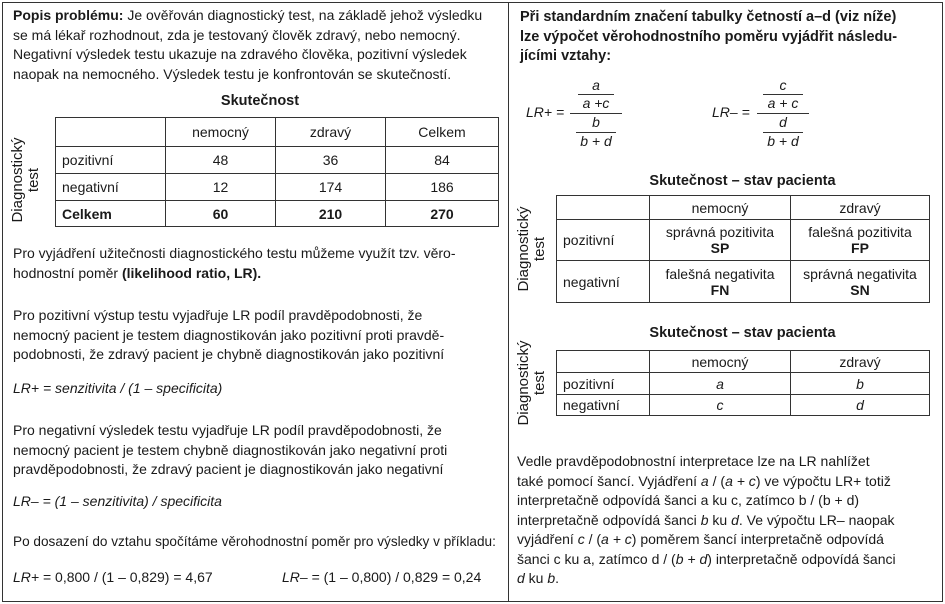 Image resolution: width=945 pixels, height=604 pixels. Describe the element at coordinates (860, 383) in the screenshot. I see `table-cell: b` at that location.